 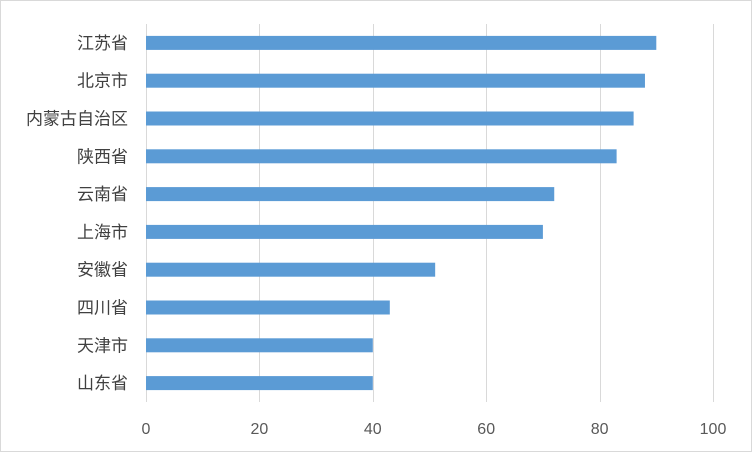 What do you see at coordinates (486, 429) in the screenshot?
I see `x-tick-label: 60` at bounding box center [486, 429].